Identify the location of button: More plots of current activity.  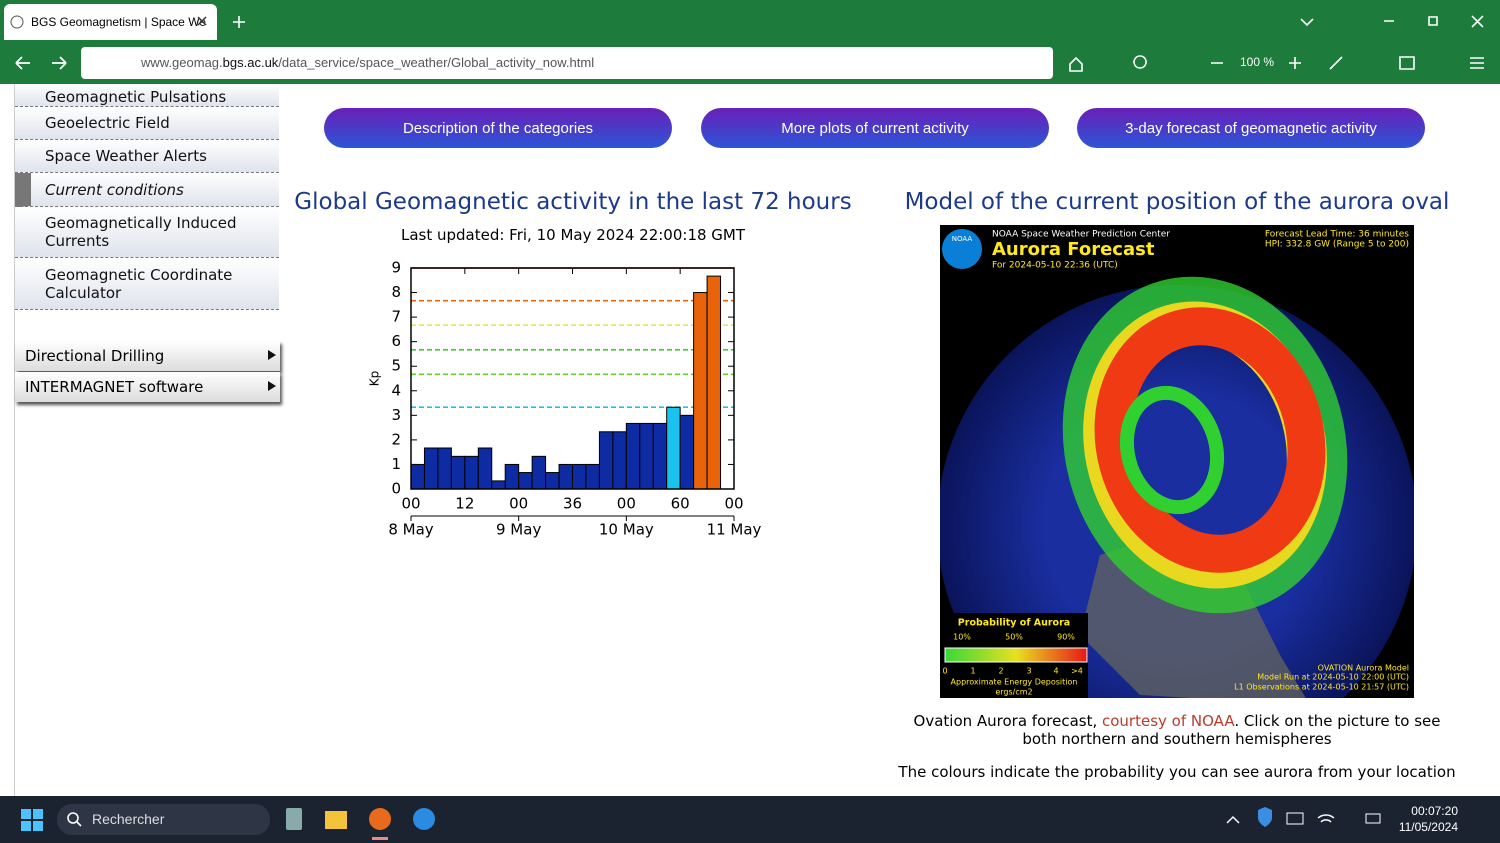
(875, 128).